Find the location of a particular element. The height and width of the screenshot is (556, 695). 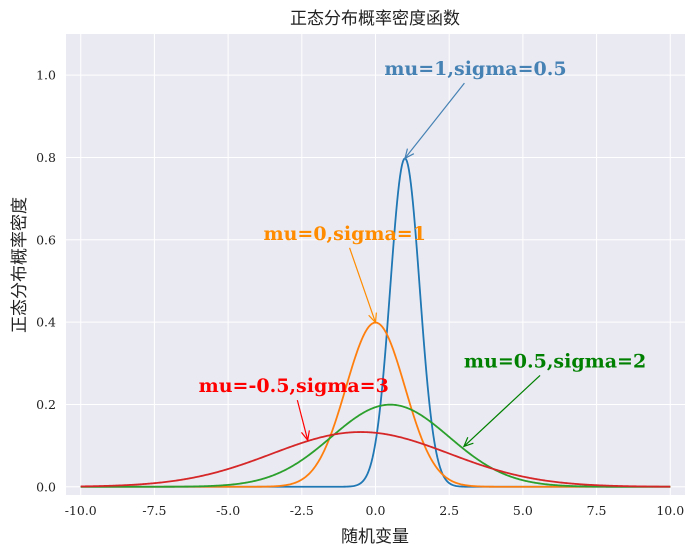

x-tick-label: -7.5 is located at coordinates (154, 510).